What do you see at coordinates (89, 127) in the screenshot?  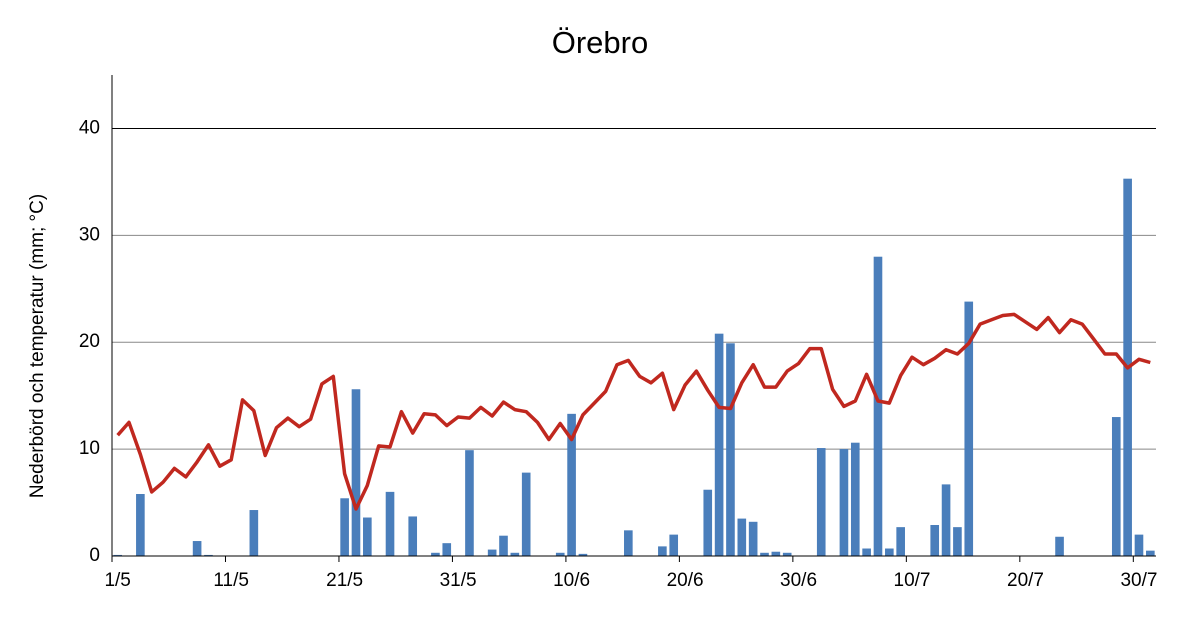 I see `y-tick-label: 40` at bounding box center [89, 127].